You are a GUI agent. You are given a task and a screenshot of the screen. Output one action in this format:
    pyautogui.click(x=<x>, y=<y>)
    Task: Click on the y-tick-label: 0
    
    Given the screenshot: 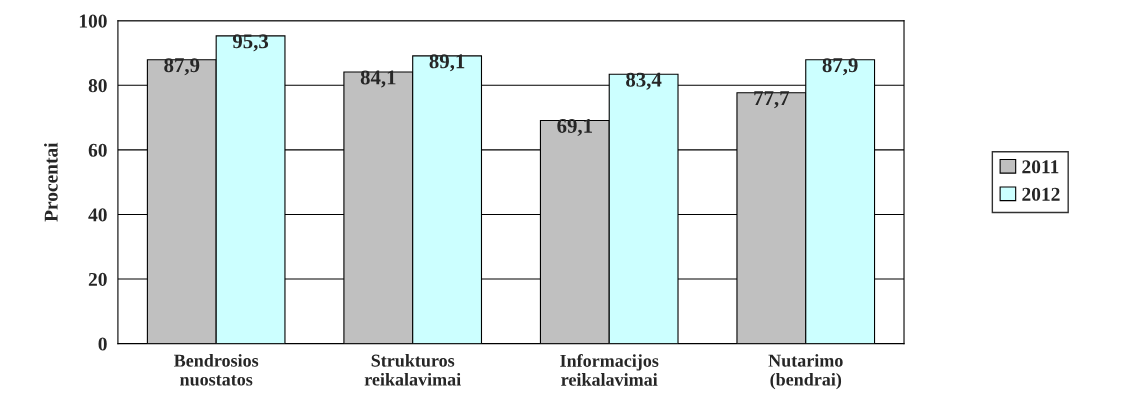 What is the action you would take?
    pyautogui.click(x=102, y=344)
    